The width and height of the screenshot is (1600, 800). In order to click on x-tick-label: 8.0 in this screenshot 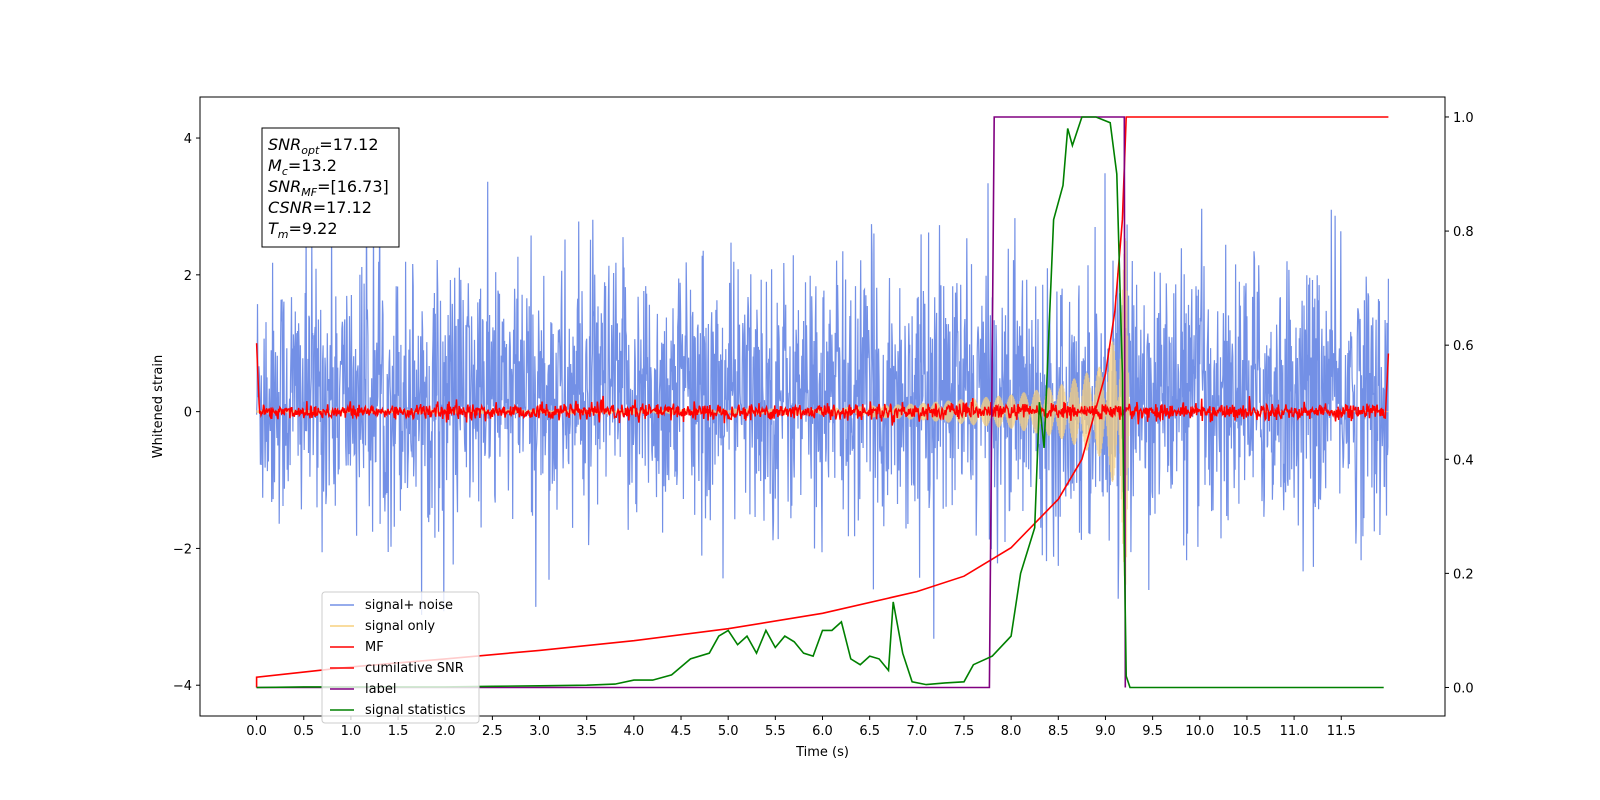, I will do `click(1011, 731)`.